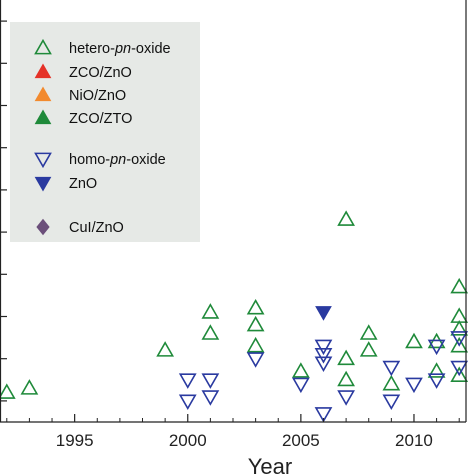 The width and height of the screenshot is (474, 474). I want to click on legend-label-6: CuI/ZnO, so click(96, 228).